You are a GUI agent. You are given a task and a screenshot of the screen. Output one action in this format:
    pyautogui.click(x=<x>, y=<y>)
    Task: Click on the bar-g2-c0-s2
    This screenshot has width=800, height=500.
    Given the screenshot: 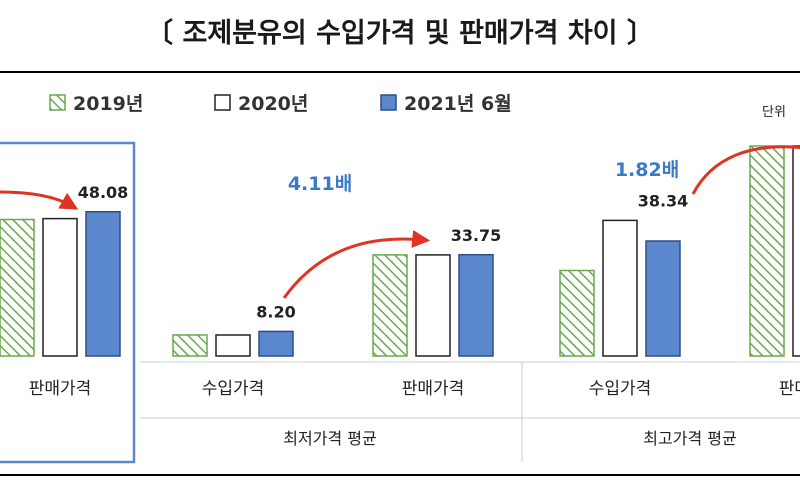 What is the action you would take?
    pyautogui.click(x=663, y=298)
    